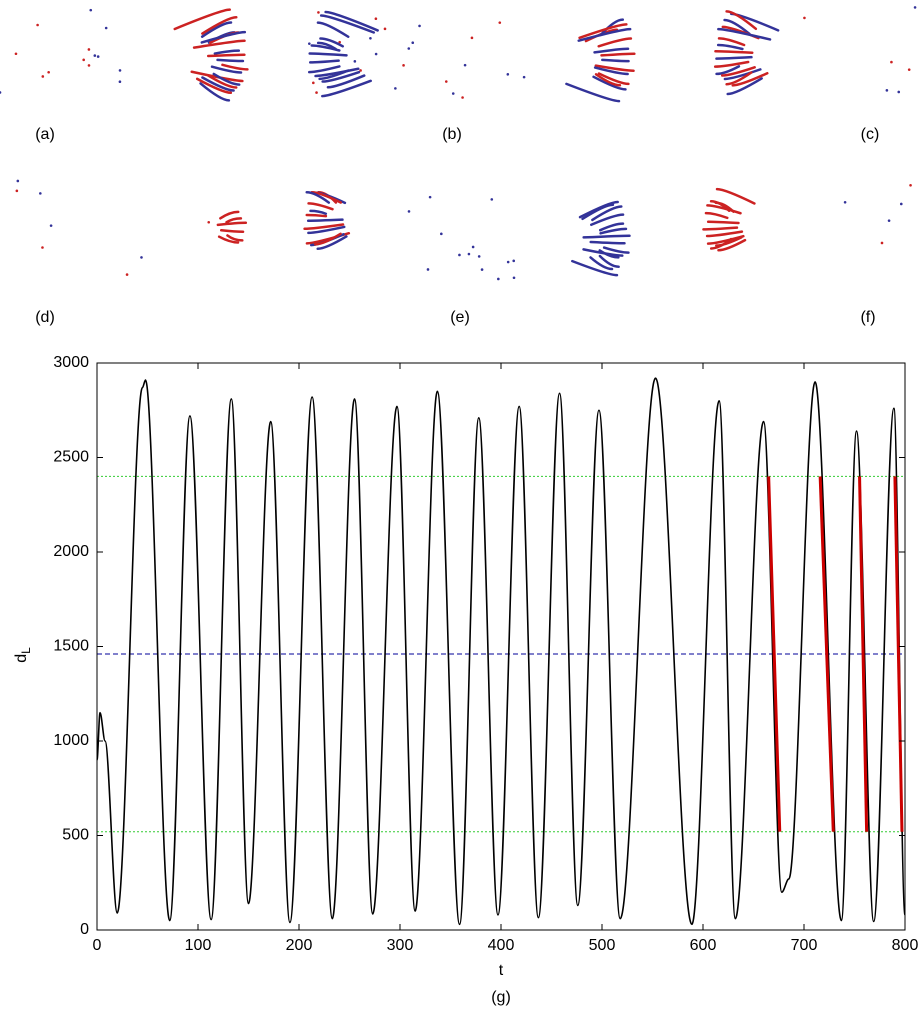 The width and height of the screenshot is (924, 1021). Describe the element at coordinates (863, 654) in the screenshot. I see `highlight-segment` at that location.